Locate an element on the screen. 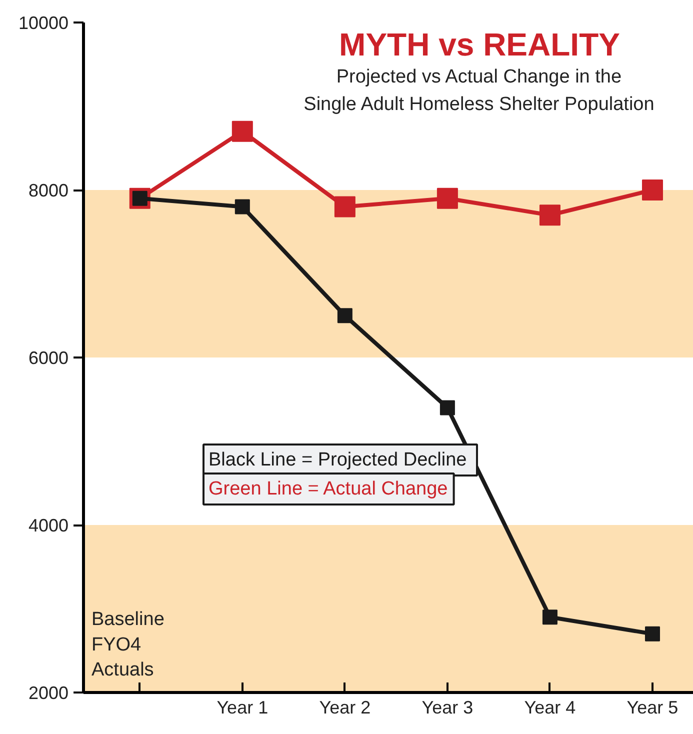 The width and height of the screenshot is (693, 734). y-tick-label: 6000 is located at coordinates (48, 358).